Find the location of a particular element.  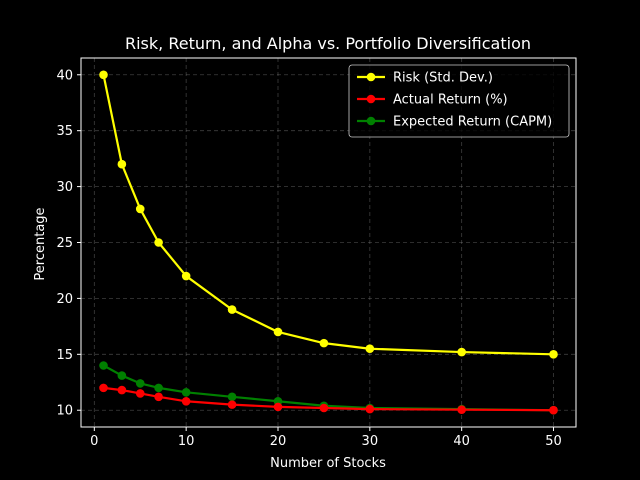

legend-label: Actual Return (%) is located at coordinates (450, 100).